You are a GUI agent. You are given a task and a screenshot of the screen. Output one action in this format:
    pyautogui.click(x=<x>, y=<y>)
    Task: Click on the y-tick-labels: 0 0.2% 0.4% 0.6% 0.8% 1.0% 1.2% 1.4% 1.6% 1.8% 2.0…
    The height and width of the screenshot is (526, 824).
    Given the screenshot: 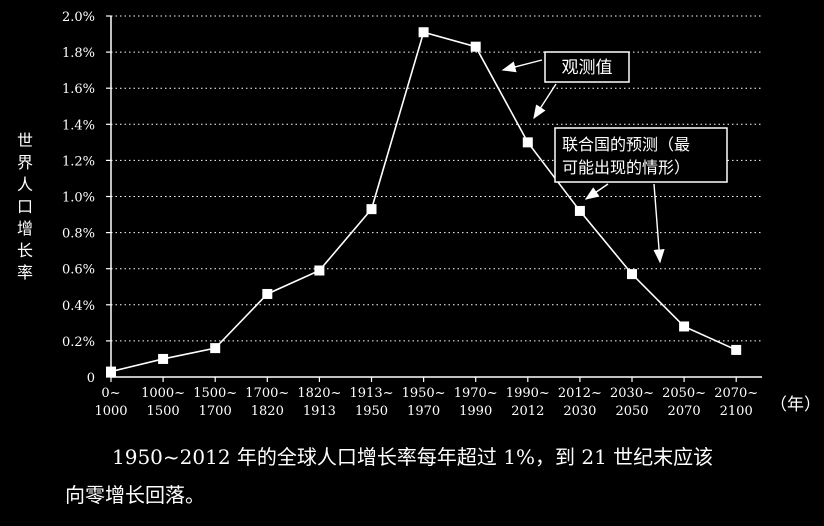 What is the action you would take?
    pyautogui.click(x=78, y=198)
    